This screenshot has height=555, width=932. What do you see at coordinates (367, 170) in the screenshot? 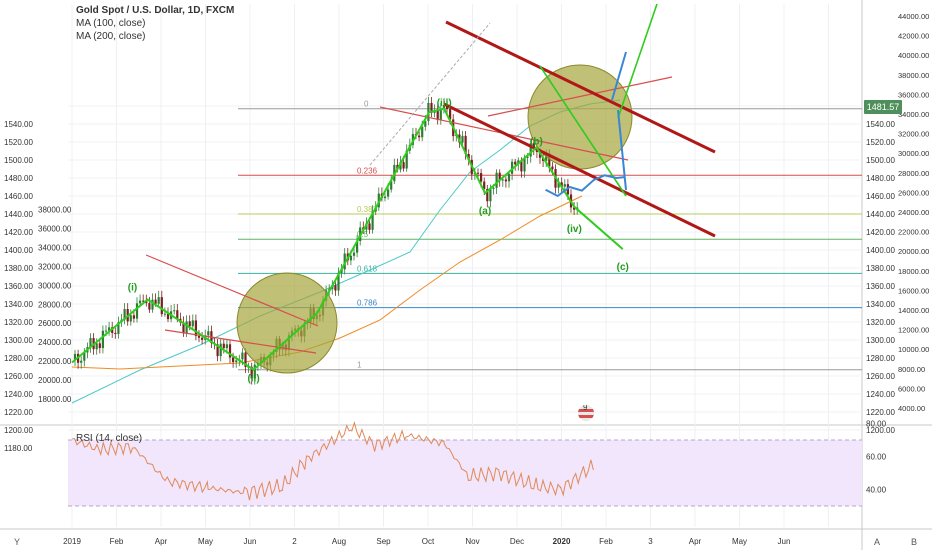
I see `fib-level-label: 0.236` at bounding box center [367, 170].